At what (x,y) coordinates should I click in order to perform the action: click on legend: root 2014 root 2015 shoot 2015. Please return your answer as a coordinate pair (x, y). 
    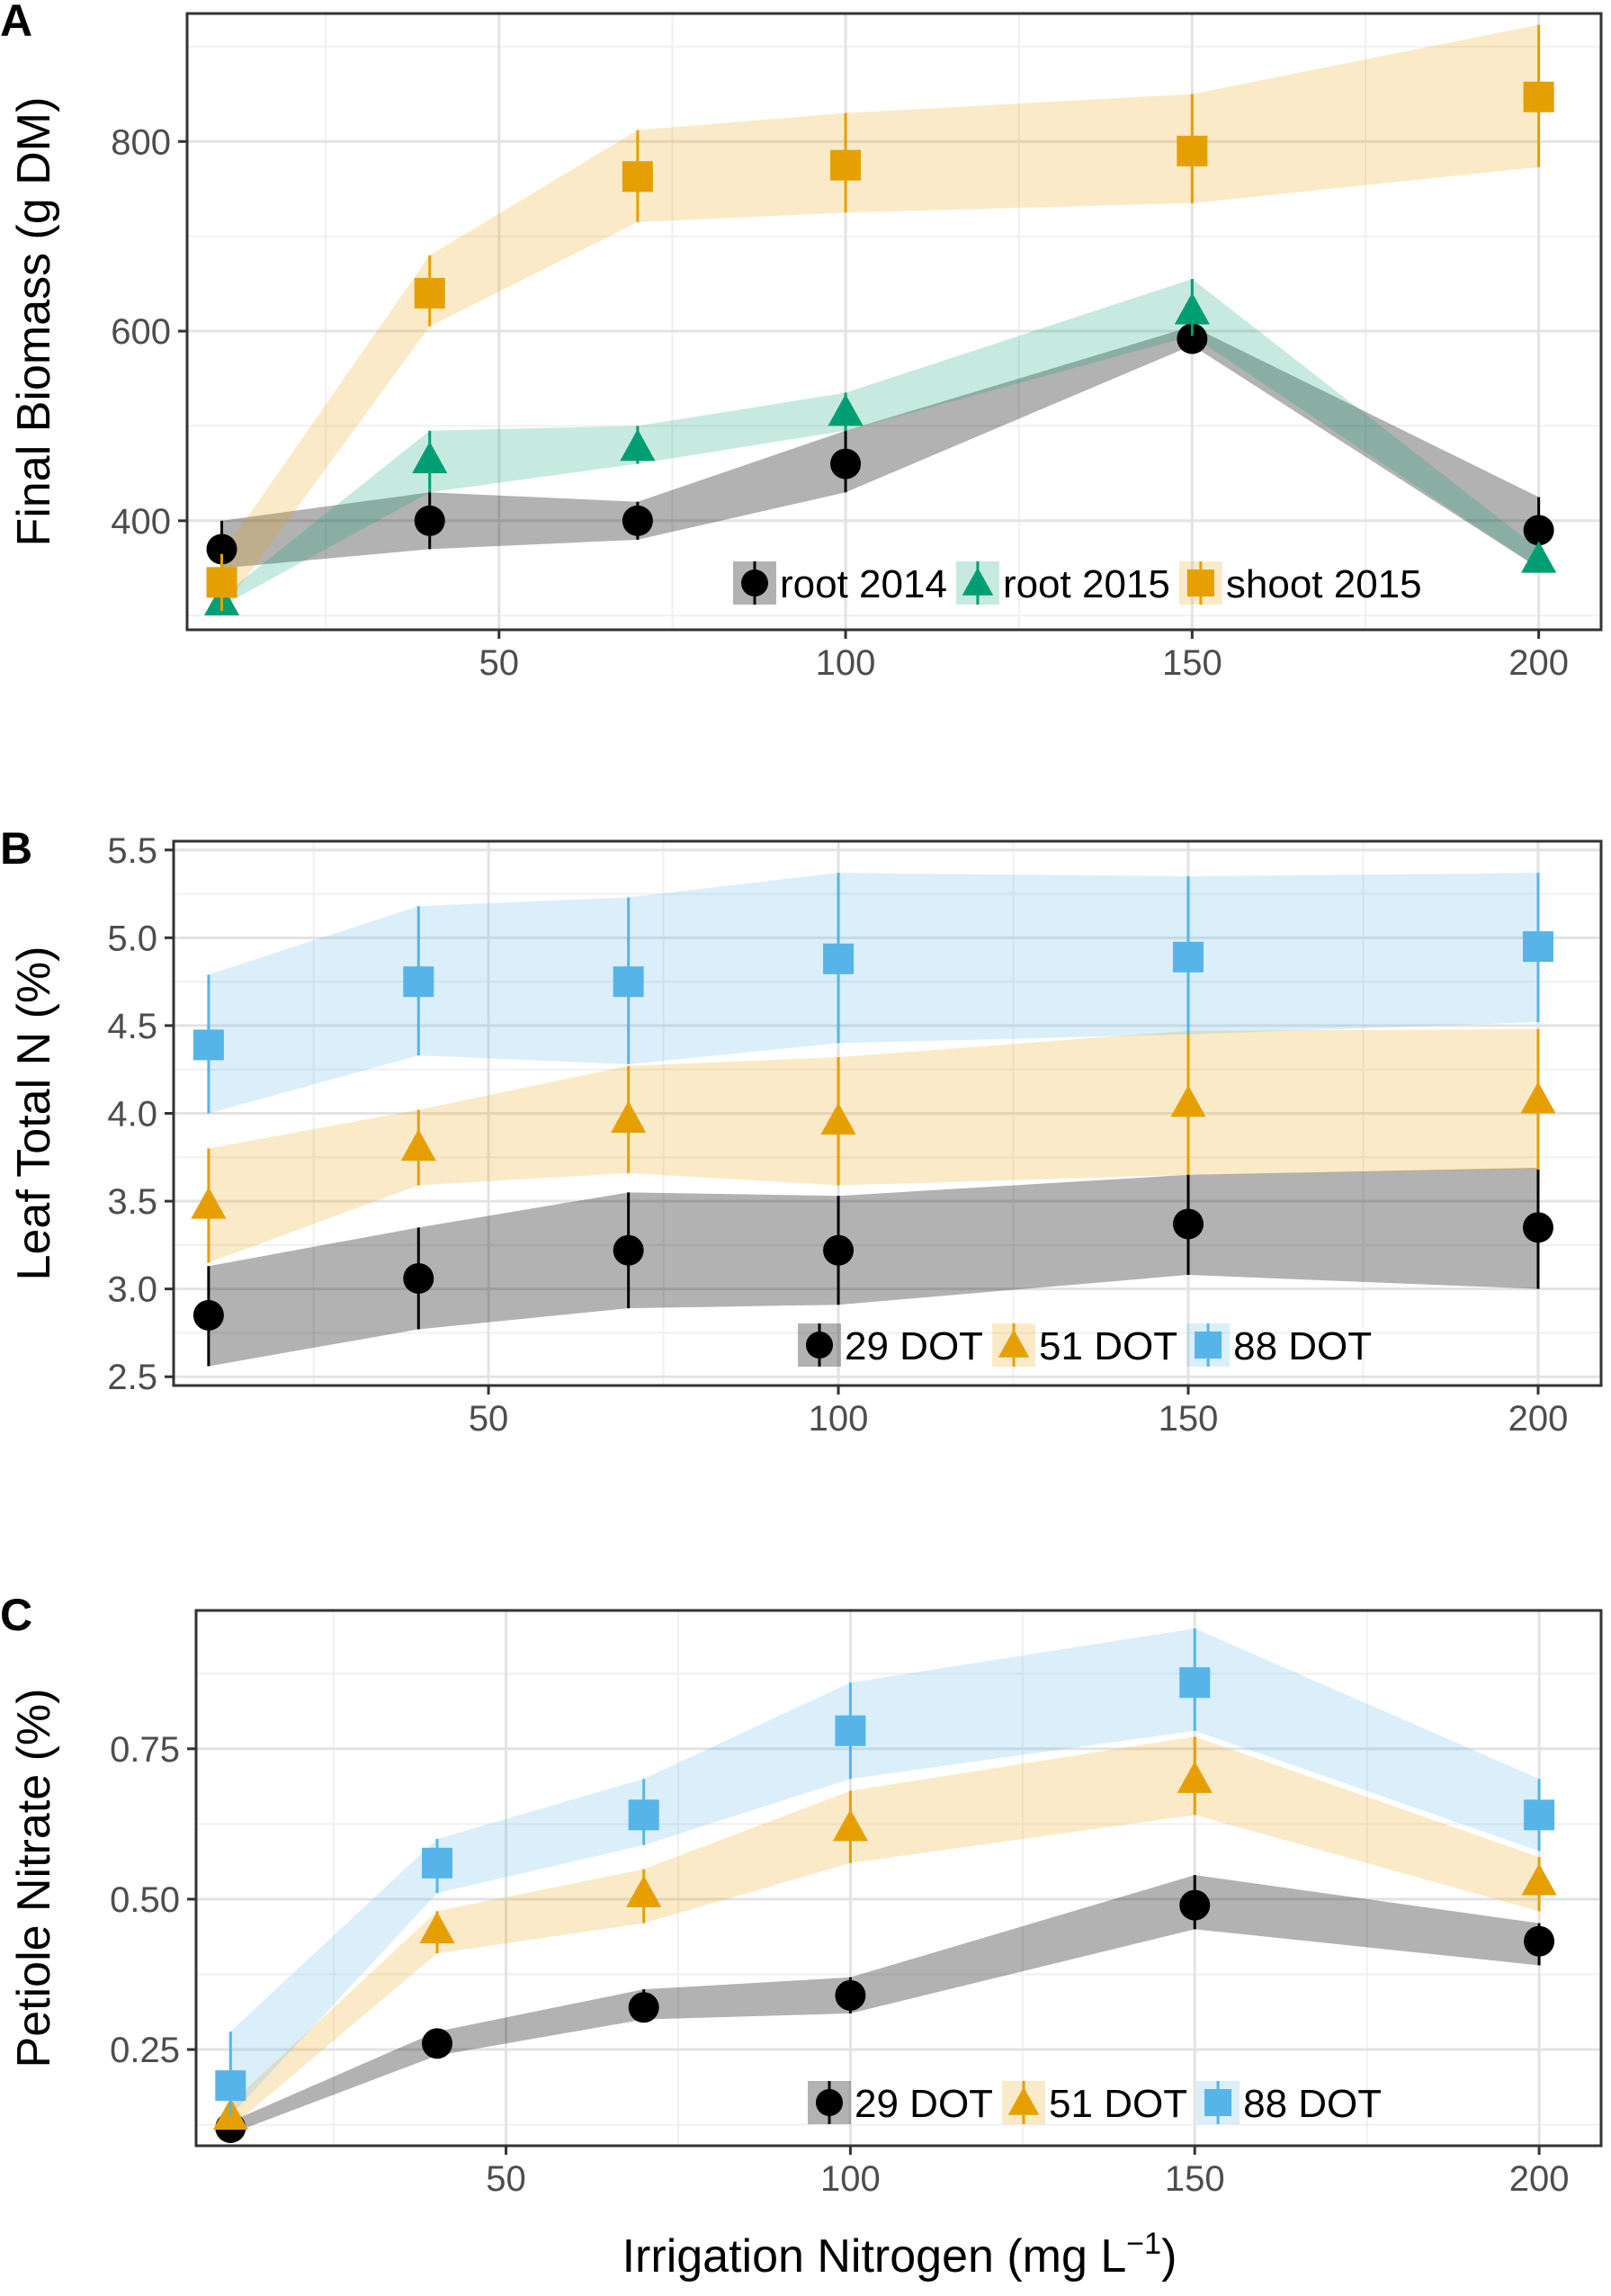
    Looking at the image, I should click on (1078, 583).